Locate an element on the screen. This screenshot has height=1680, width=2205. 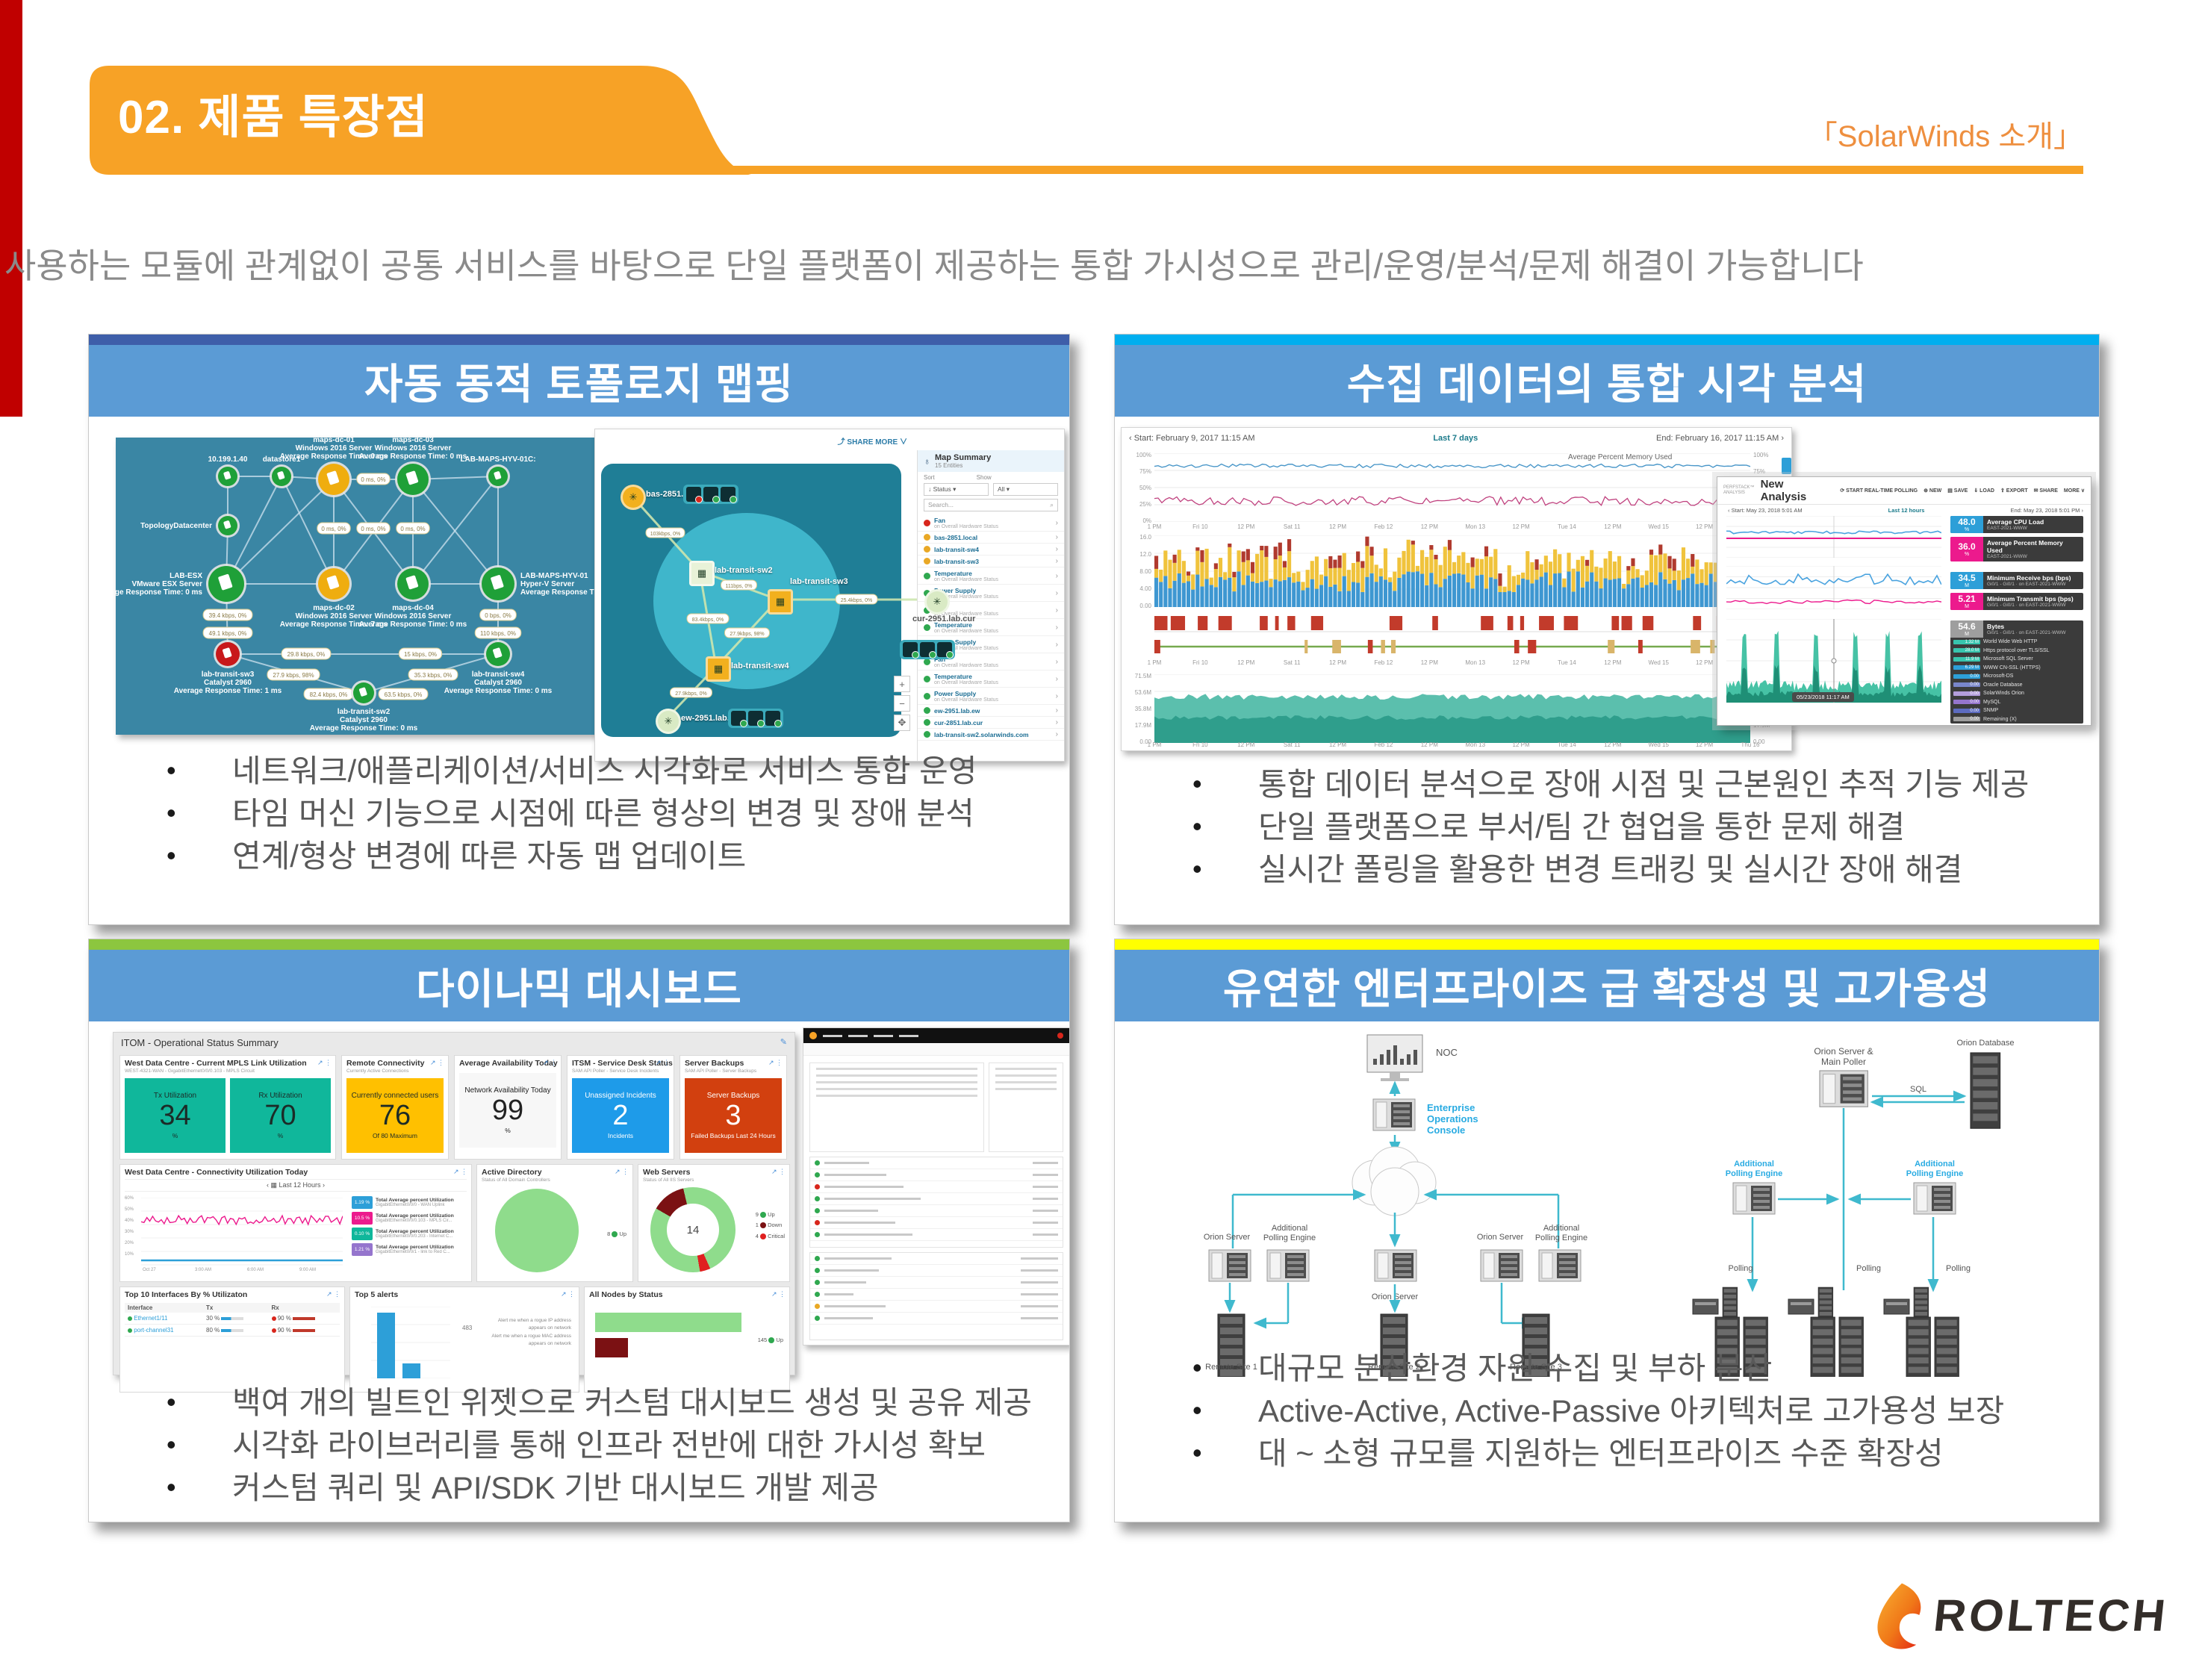
pan-button: ✥ is located at coordinates (902, 723).